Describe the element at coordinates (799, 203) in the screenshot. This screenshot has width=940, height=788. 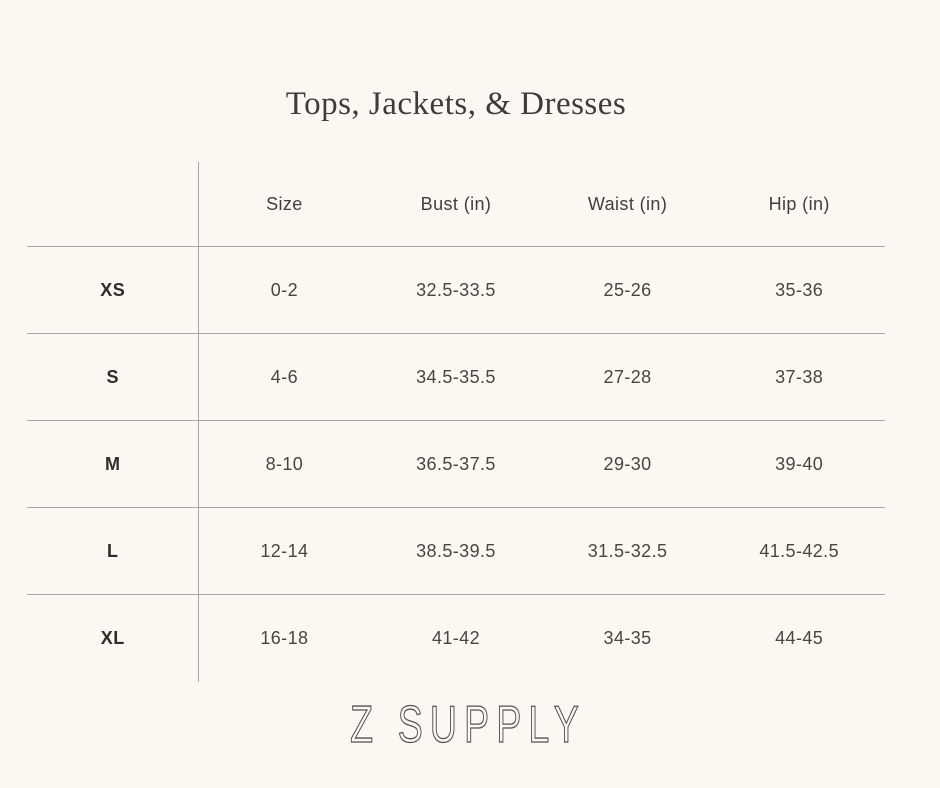
I see `column-header-hip: Hip (in)` at that location.